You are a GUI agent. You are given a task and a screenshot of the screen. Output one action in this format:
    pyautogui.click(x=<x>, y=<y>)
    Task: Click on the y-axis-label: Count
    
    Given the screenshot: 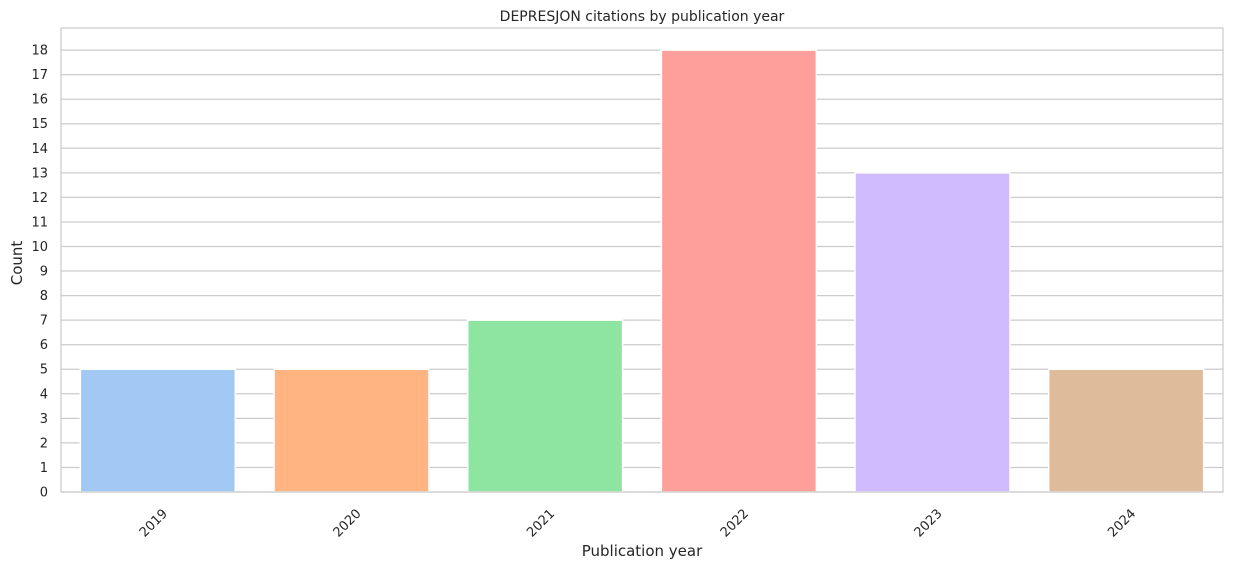 What is the action you would take?
    pyautogui.click(x=17, y=263)
    